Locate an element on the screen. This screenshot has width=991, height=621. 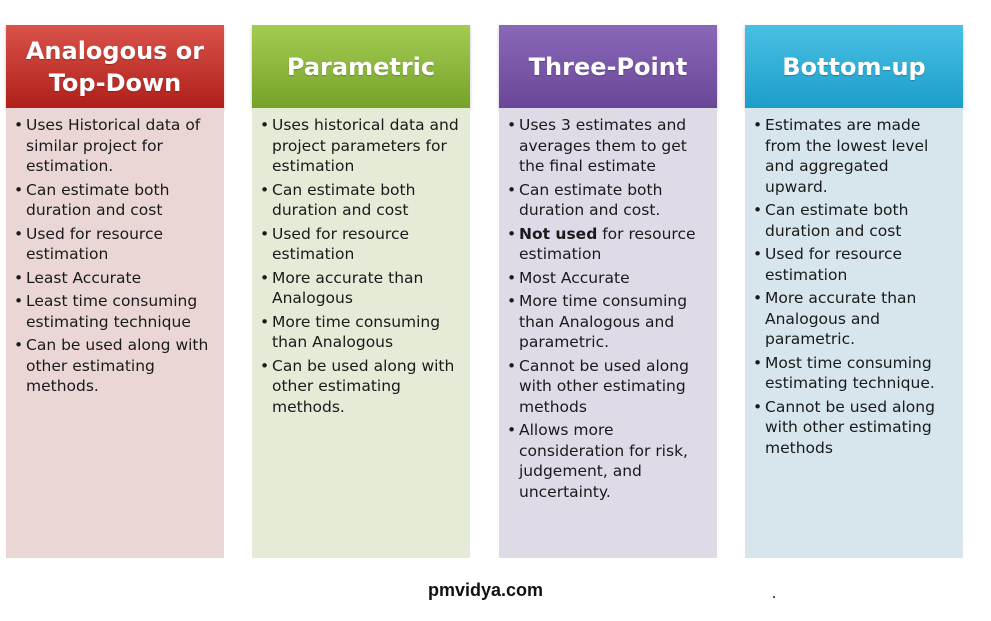
list-item: Most Accurate is located at coordinates (608, 278).